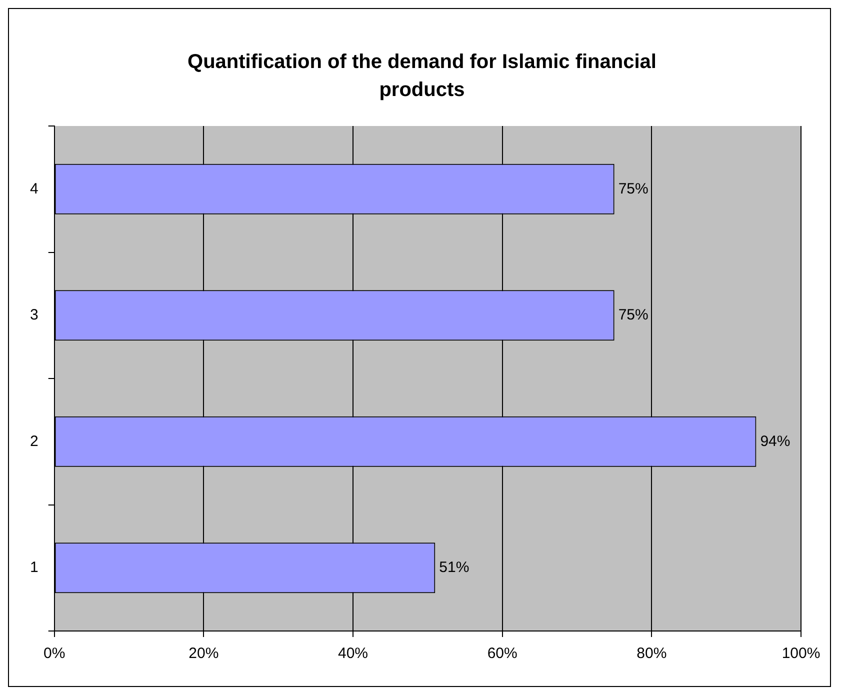 The height and width of the screenshot is (695, 845). What do you see at coordinates (34, 441) in the screenshot?
I see `y-tick-label: 2` at bounding box center [34, 441].